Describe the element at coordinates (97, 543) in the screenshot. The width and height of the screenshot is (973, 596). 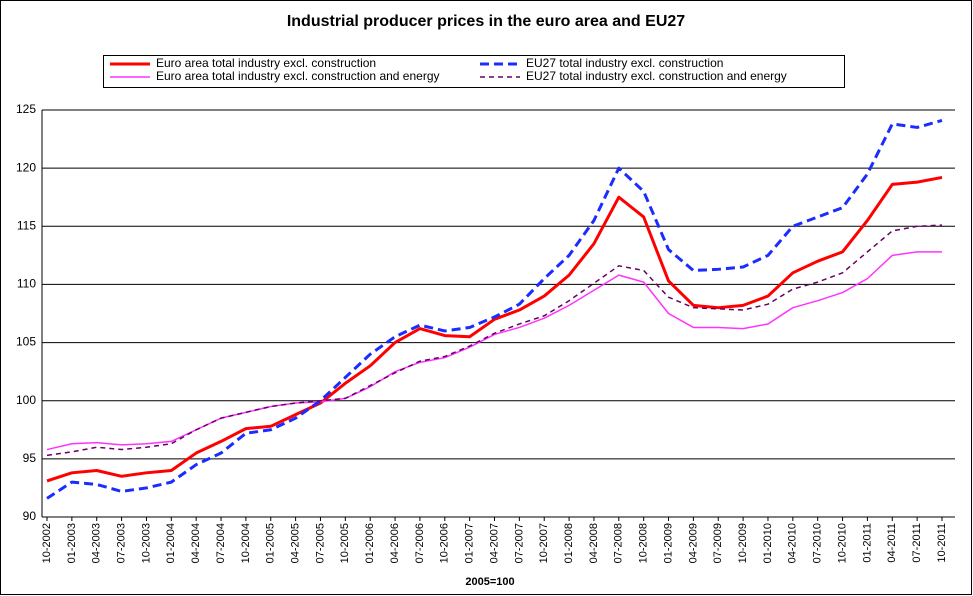
I see `x-tick-label: 04-2003` at that location.